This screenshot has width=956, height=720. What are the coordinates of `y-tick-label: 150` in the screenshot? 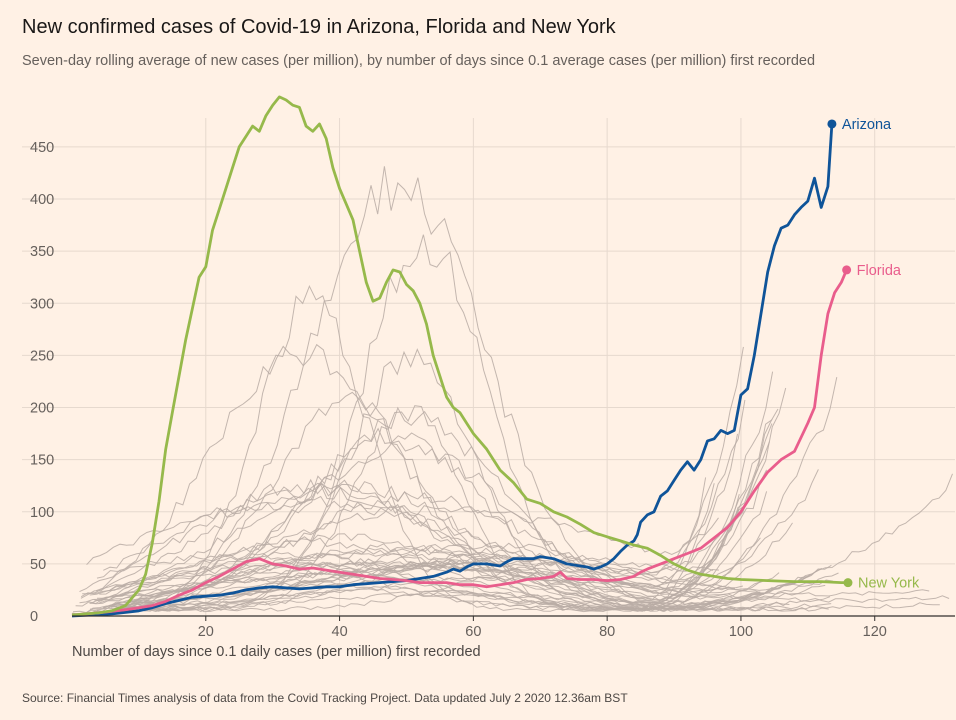 It's located at (42, 461).